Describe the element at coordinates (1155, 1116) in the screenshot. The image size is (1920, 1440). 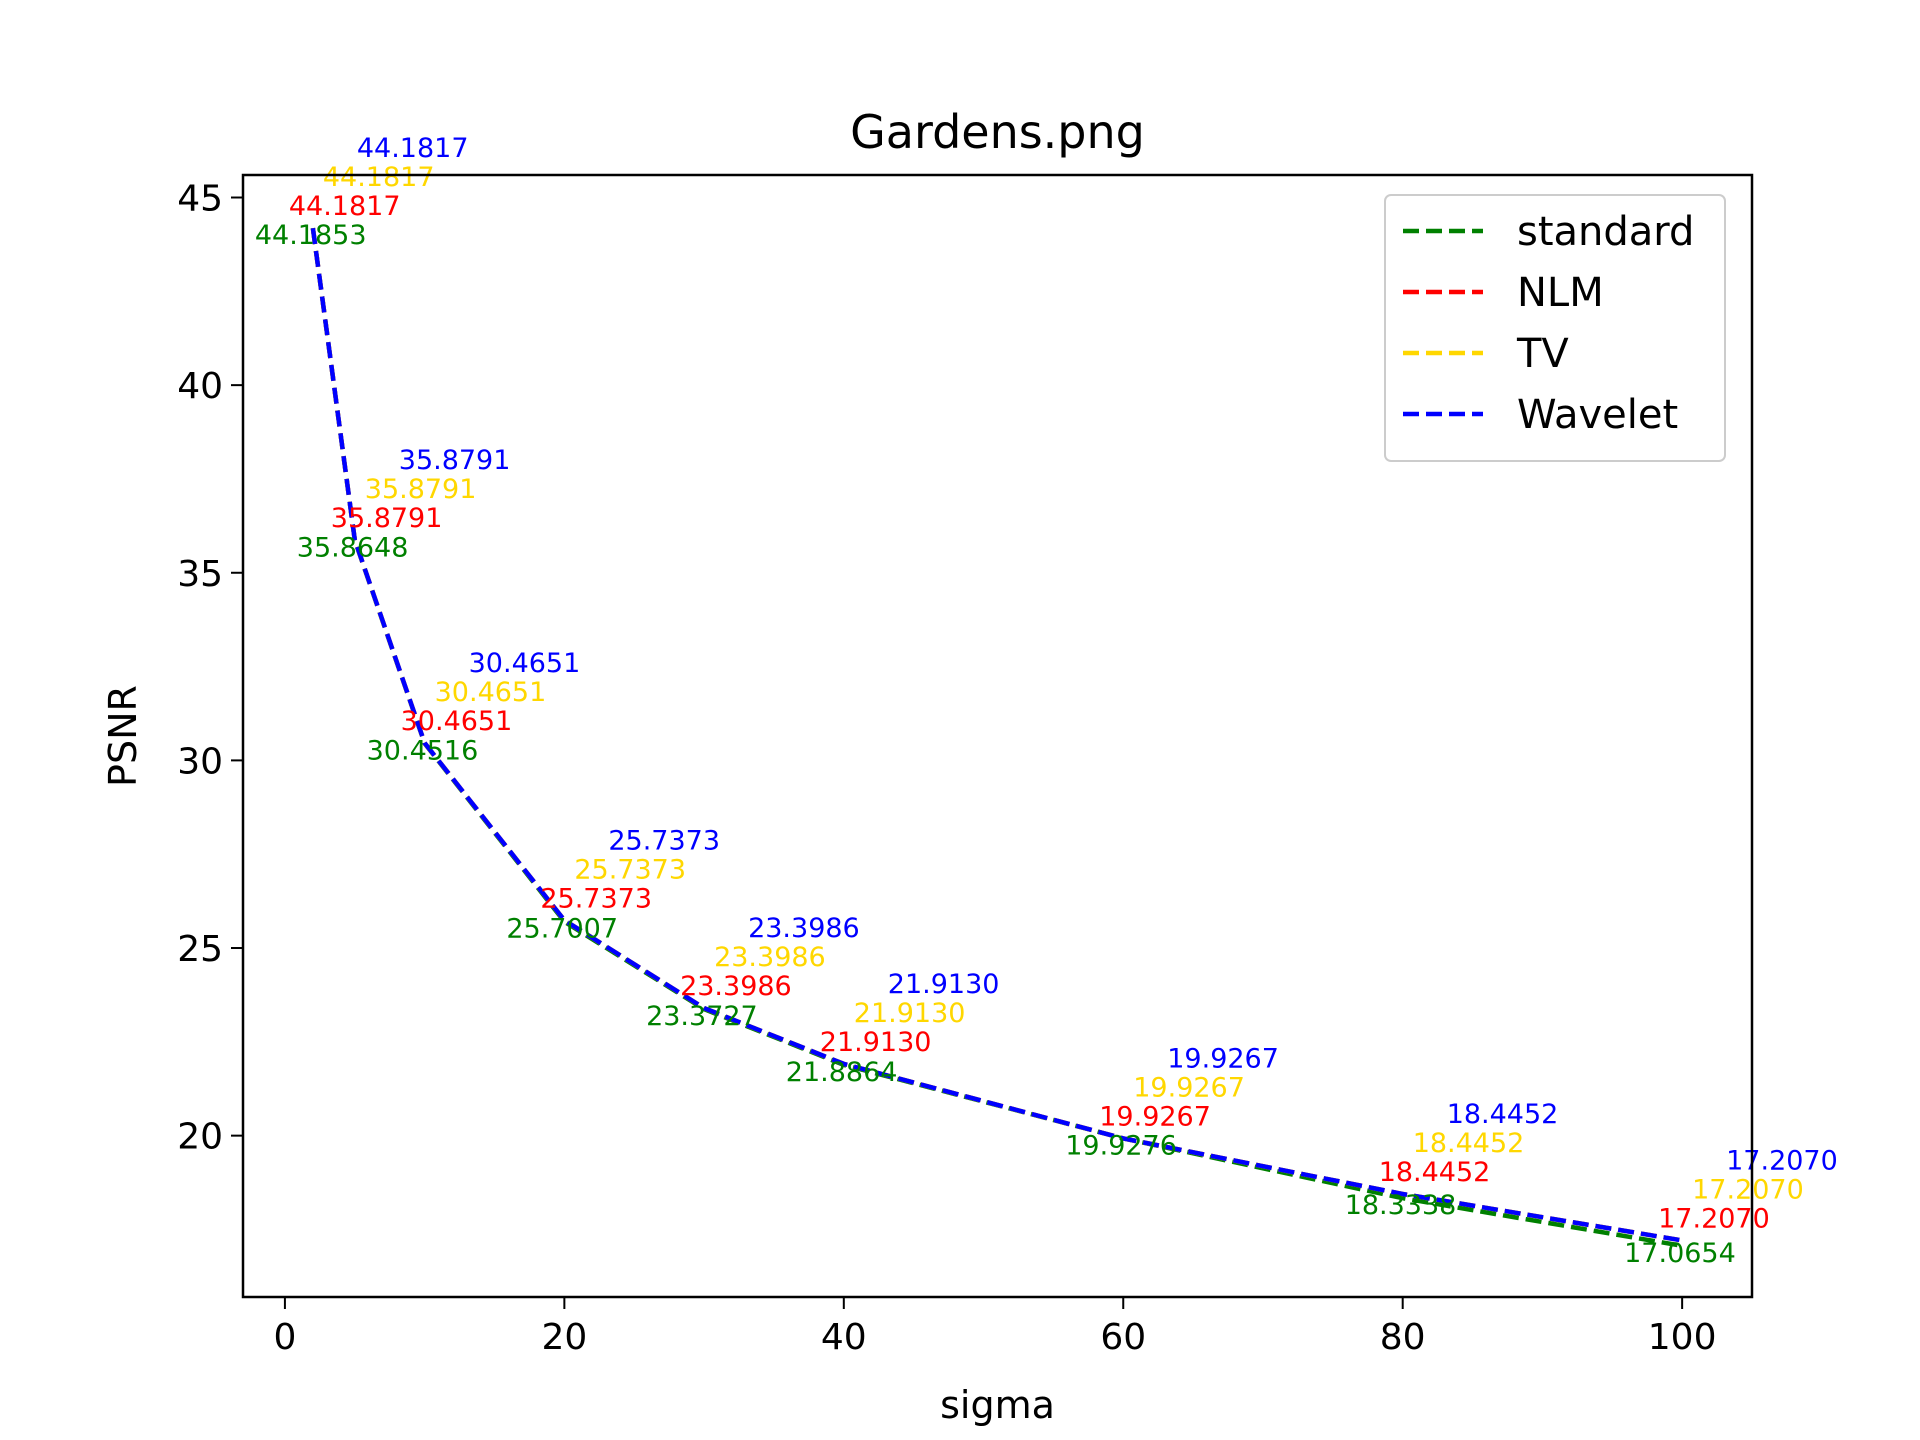
I see `data-label-nlm: 19.9267` at that location.